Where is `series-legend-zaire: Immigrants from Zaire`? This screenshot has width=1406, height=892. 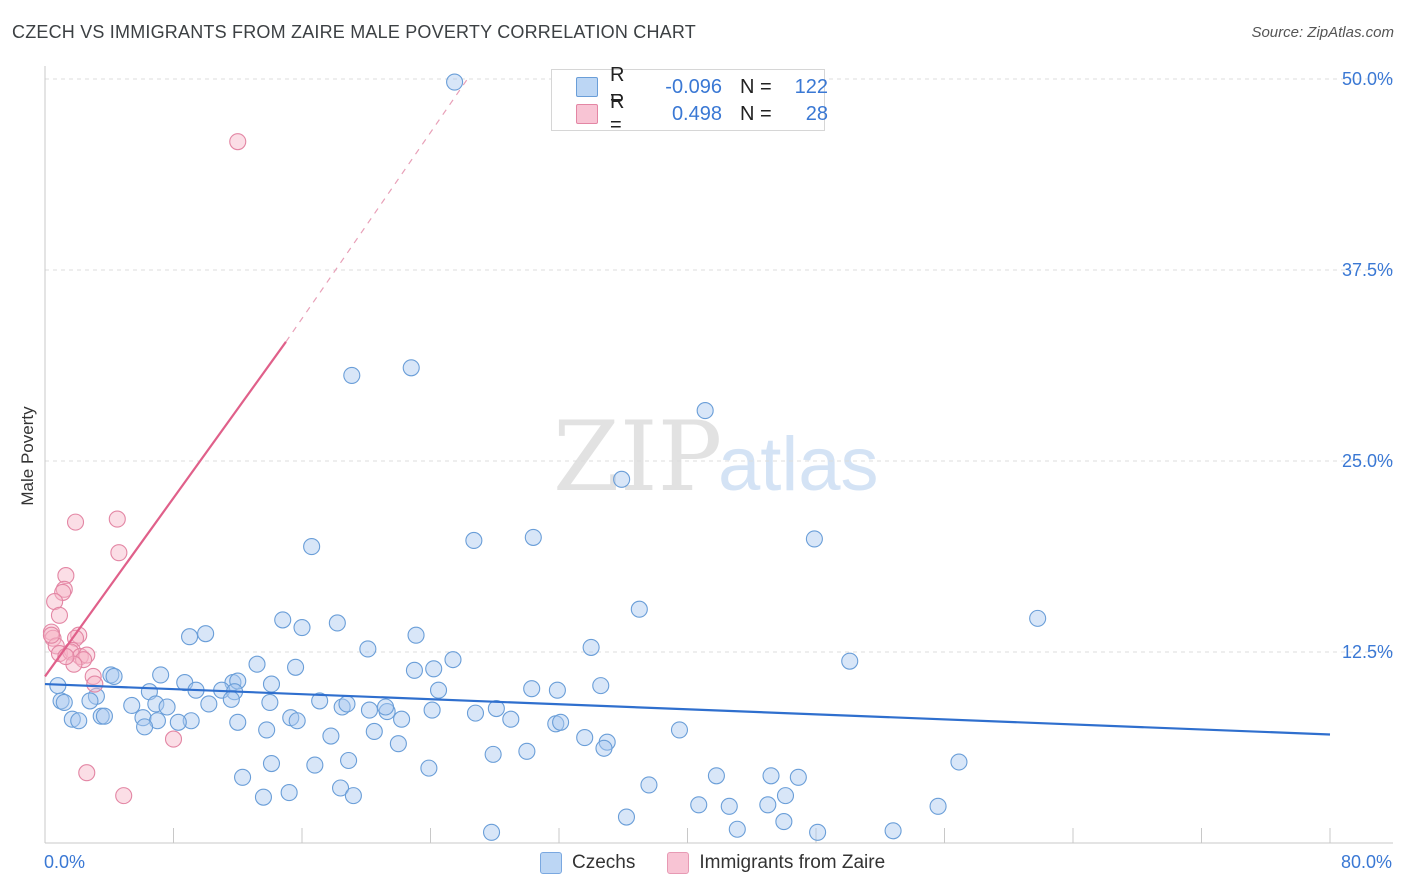
series-legend-zaire: Immigrants from Zaire is located at coordinates (776, 863).